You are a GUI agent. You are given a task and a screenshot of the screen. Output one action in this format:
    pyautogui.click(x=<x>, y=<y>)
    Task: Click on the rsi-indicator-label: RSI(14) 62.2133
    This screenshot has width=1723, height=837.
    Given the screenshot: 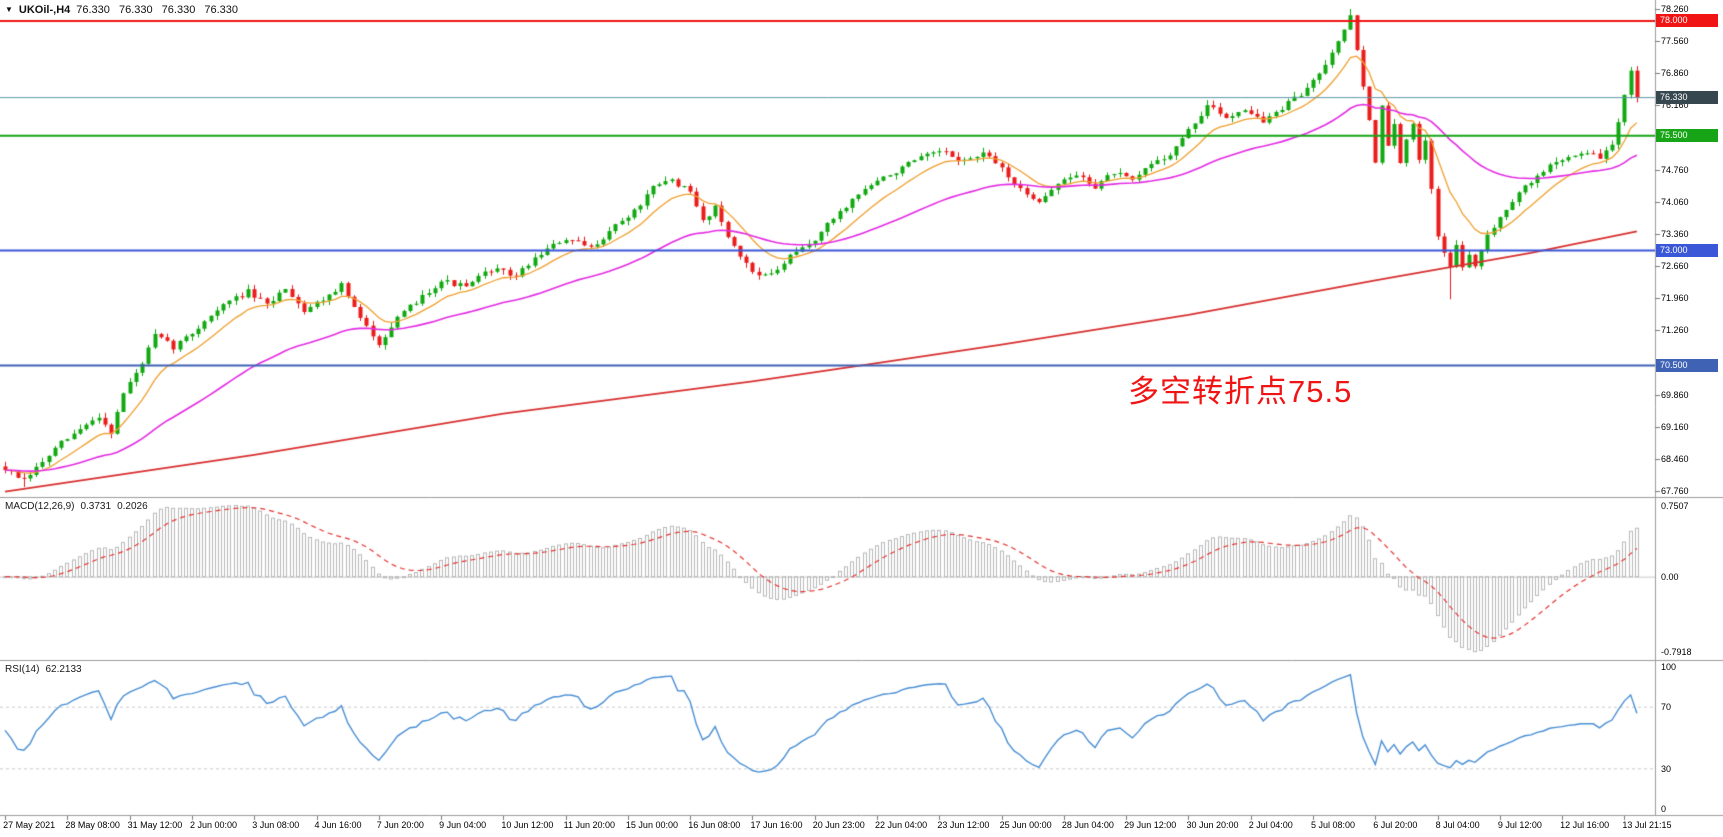 What is the action you would take?
    pyautogui.click(x=46, y=669)
    